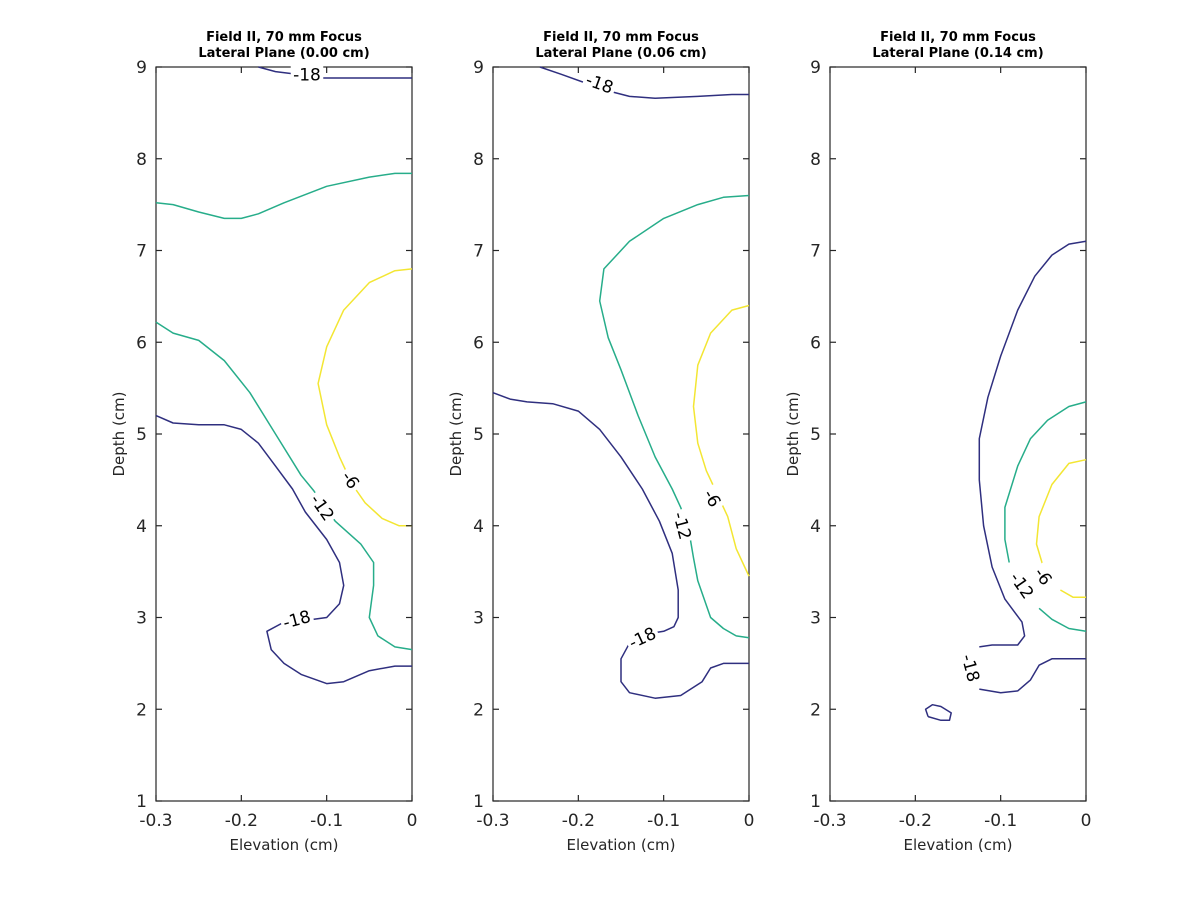 The width and height of the screenshot is (1200, 900). I want to click on chart-title-line: Lateral Plane (0.00 cm), so click(283, 53).